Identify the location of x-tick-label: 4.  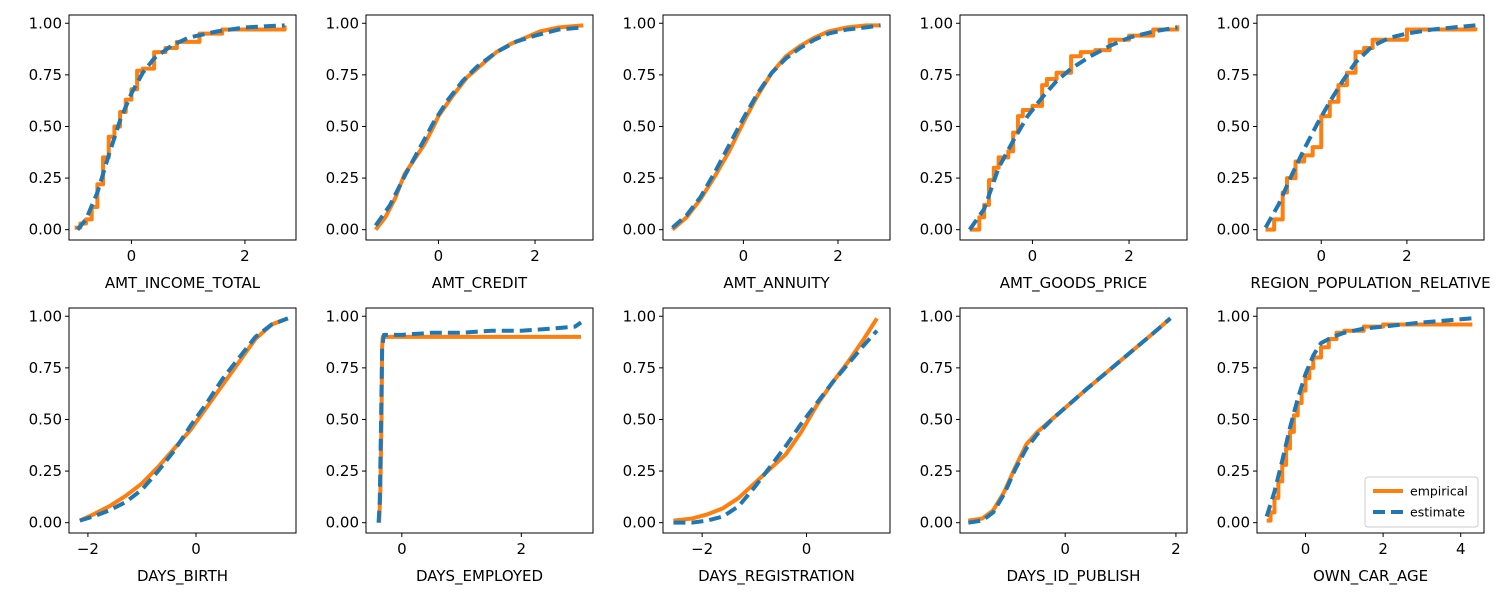
(1461, 549).